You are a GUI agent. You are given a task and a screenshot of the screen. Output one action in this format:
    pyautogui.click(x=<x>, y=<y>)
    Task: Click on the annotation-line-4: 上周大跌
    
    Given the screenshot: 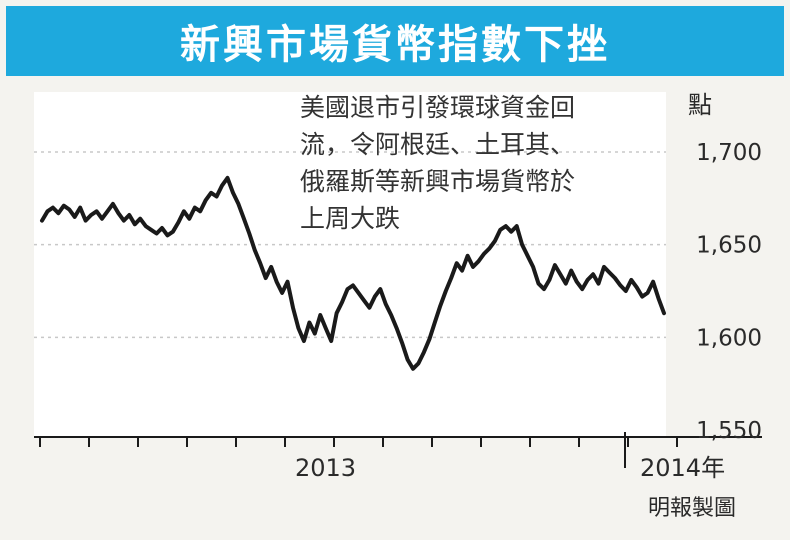 What is the action you would take?
    pyautogui.click(x=350, y=218)
    